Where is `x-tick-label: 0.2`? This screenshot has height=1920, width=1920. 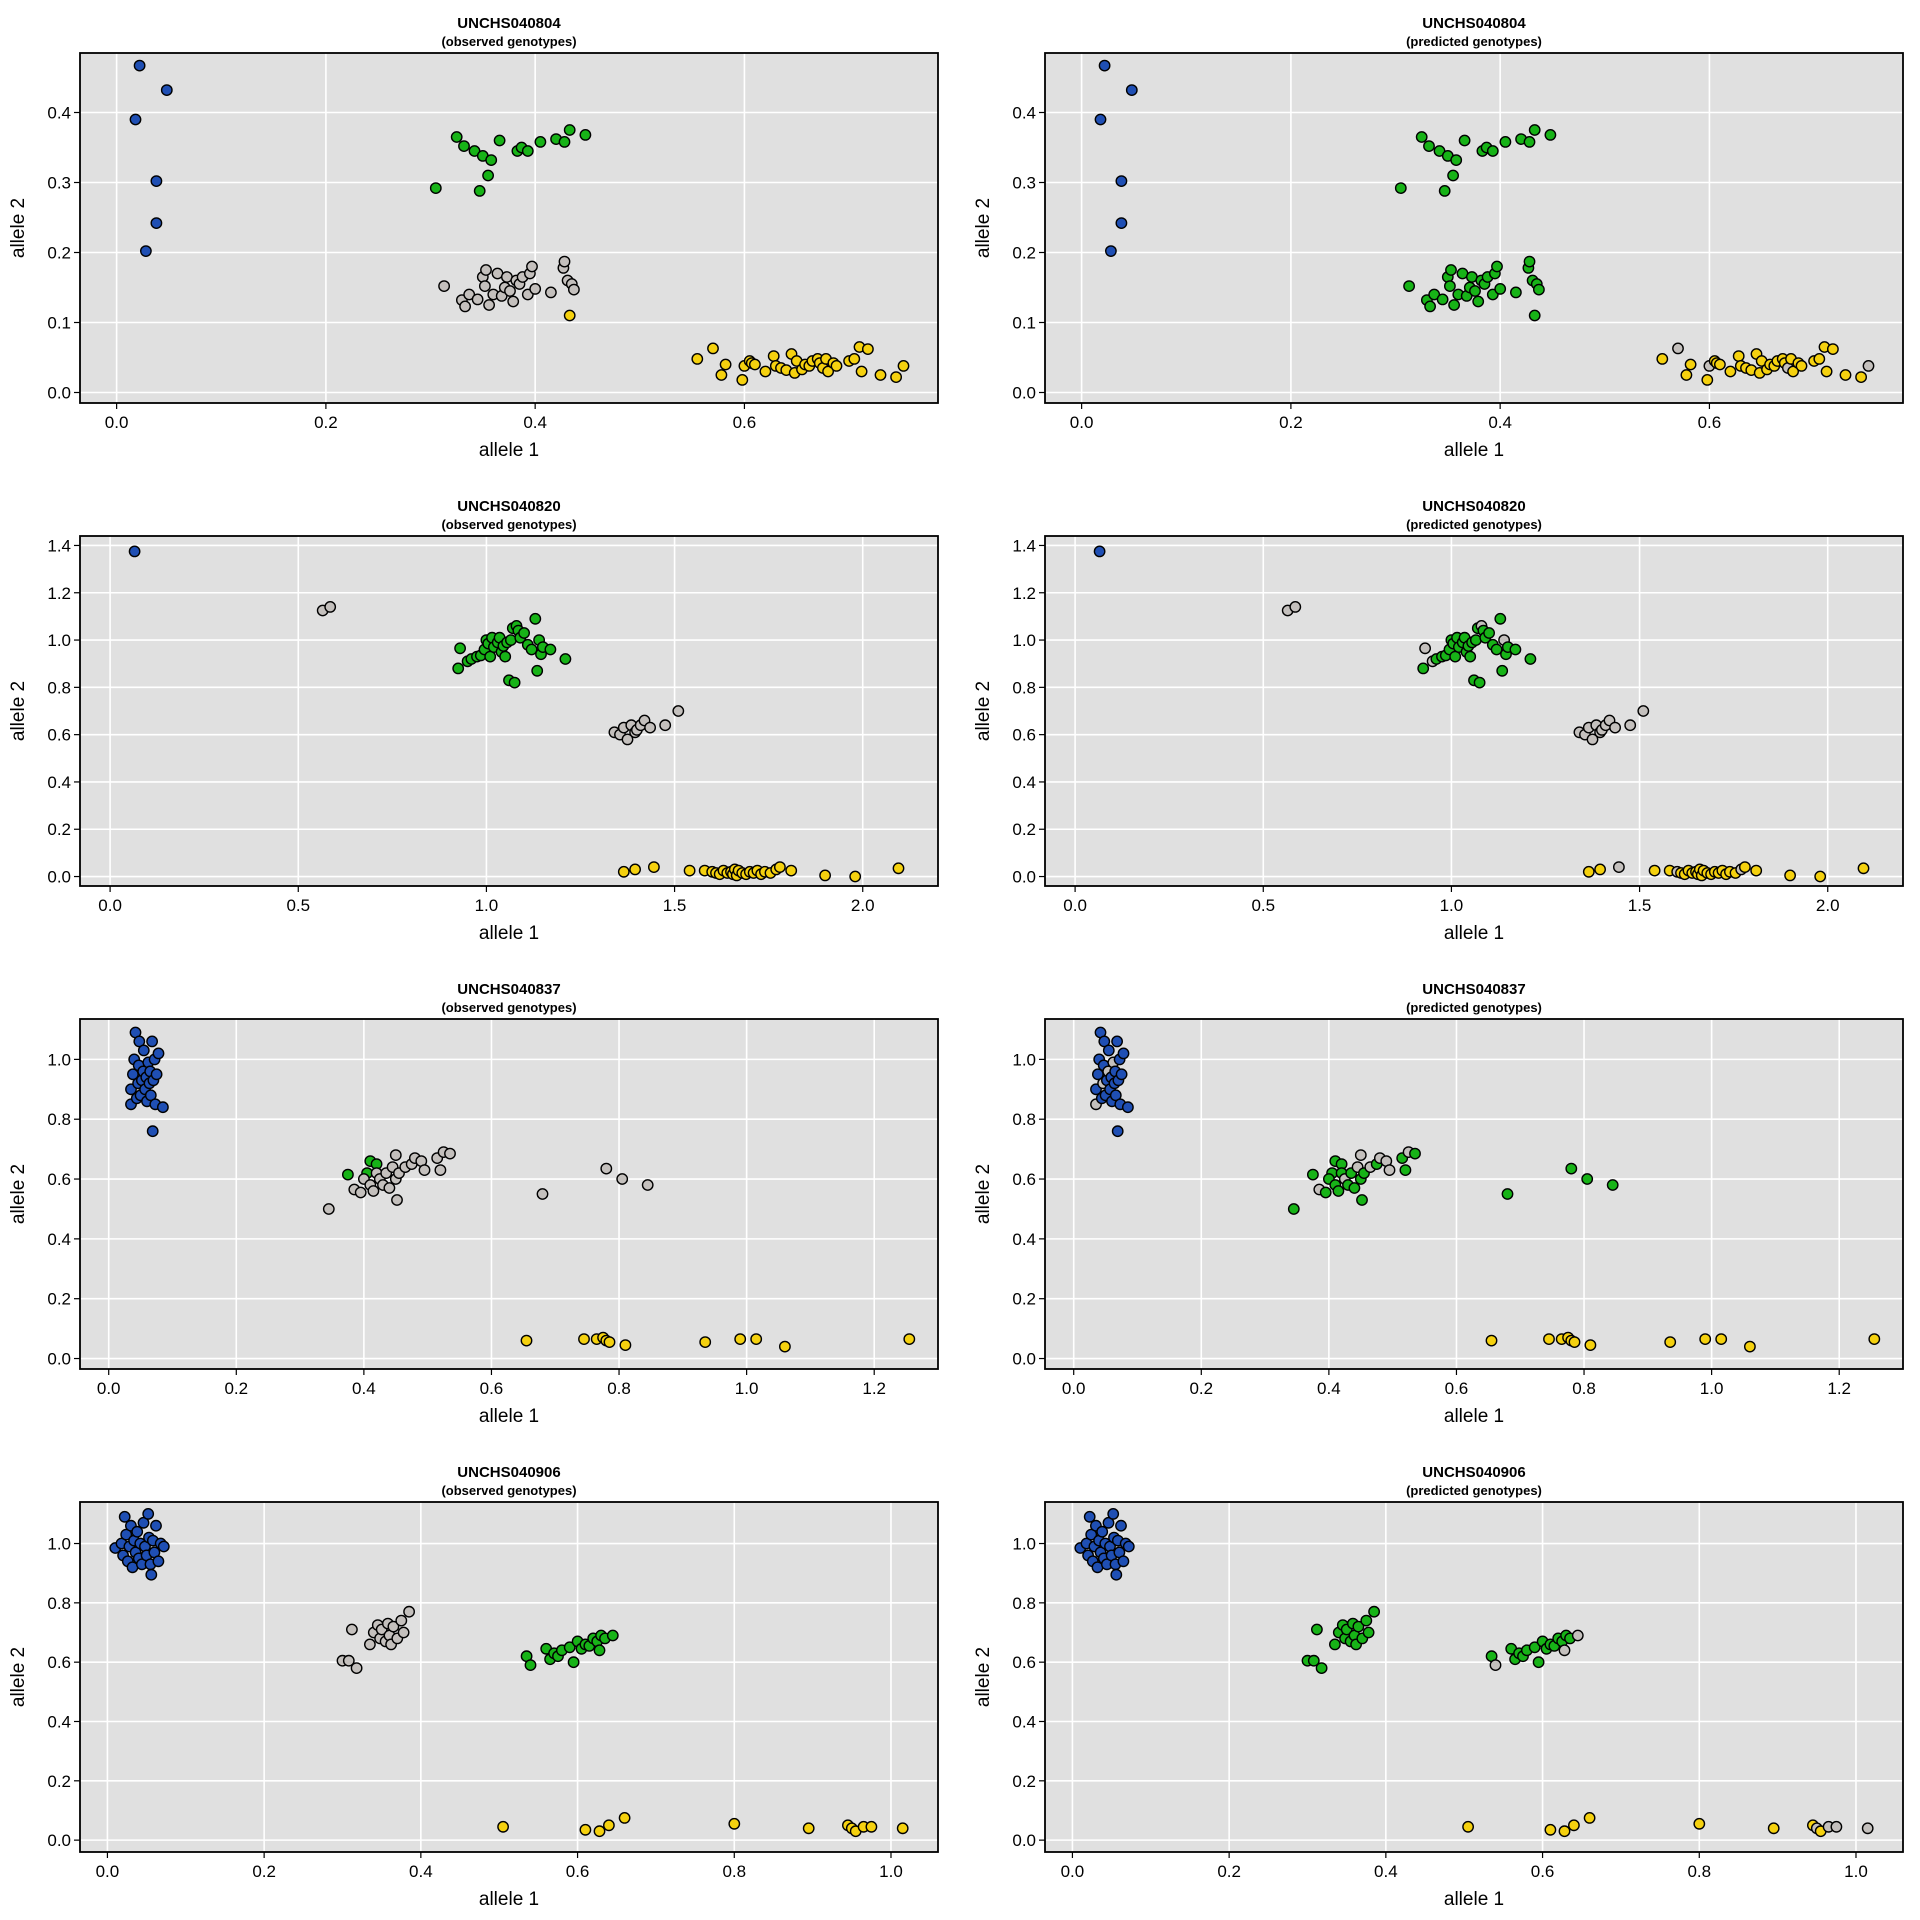
x-tick-label: 0.2 is located at coordinates (326, 422).